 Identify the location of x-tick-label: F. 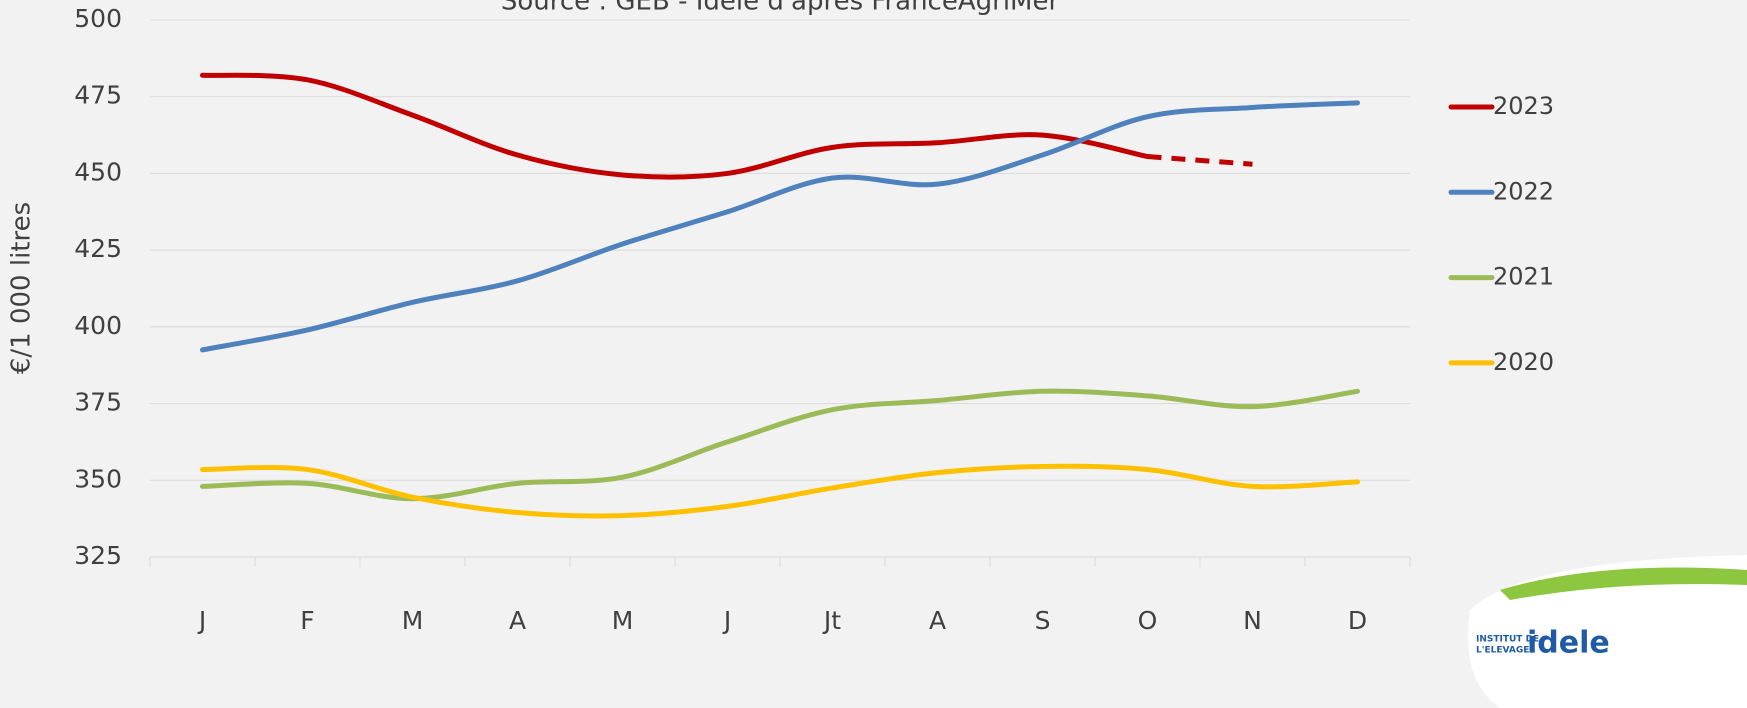
(307, 620).